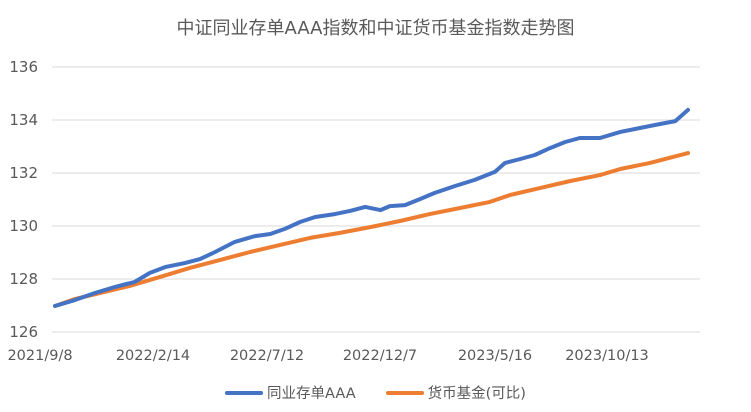 This screenshot has width=751, height=412. I want to click on legend-item-money-fund: 货币基金(可比), so click(455, 392).